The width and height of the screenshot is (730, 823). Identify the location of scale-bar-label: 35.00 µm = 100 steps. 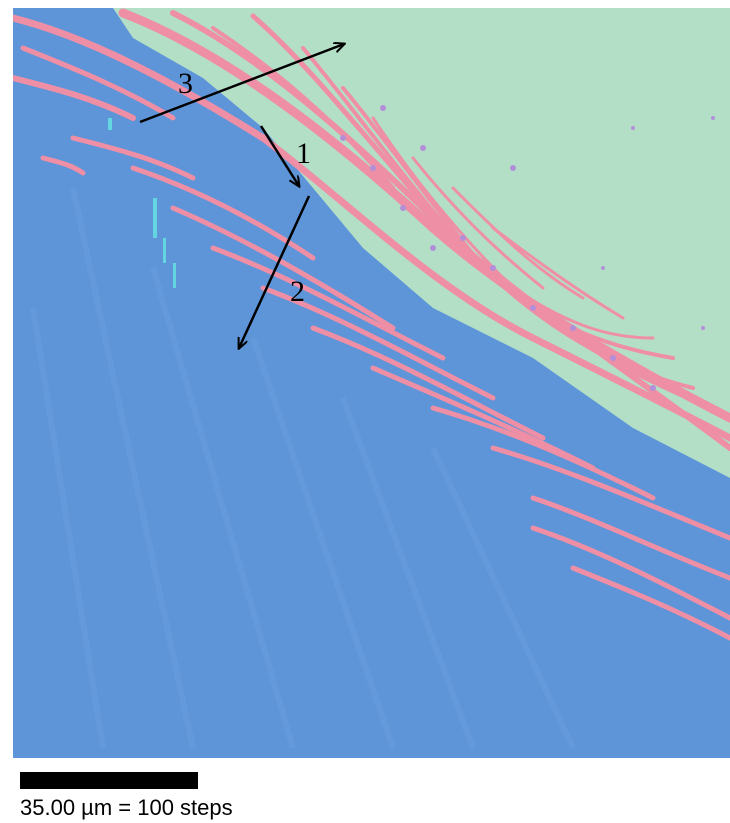
(126, 808).